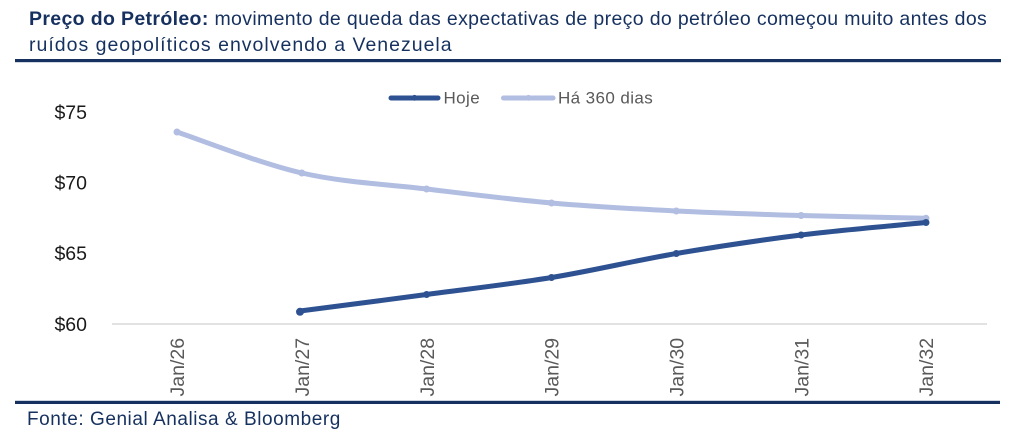 This screenshot has width=1024, height=444. Describe the element at coordinates (70, 184) in the screenshot. I see `svg-text: $70` at that location.